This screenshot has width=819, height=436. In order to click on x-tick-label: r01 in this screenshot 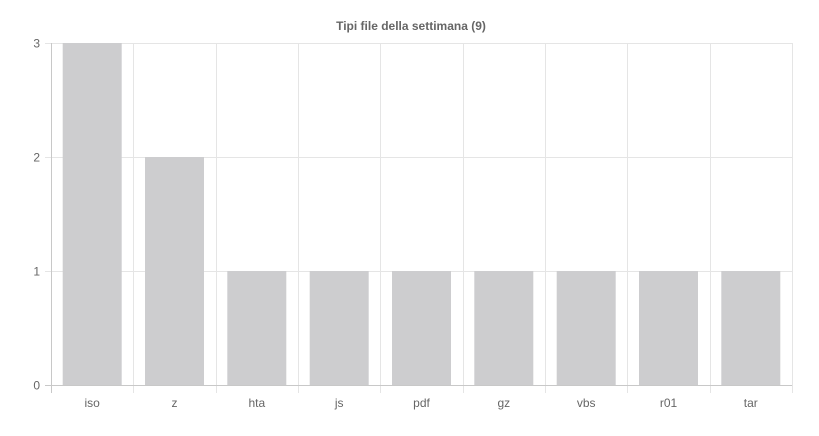, I will do `click(669, 403)`.